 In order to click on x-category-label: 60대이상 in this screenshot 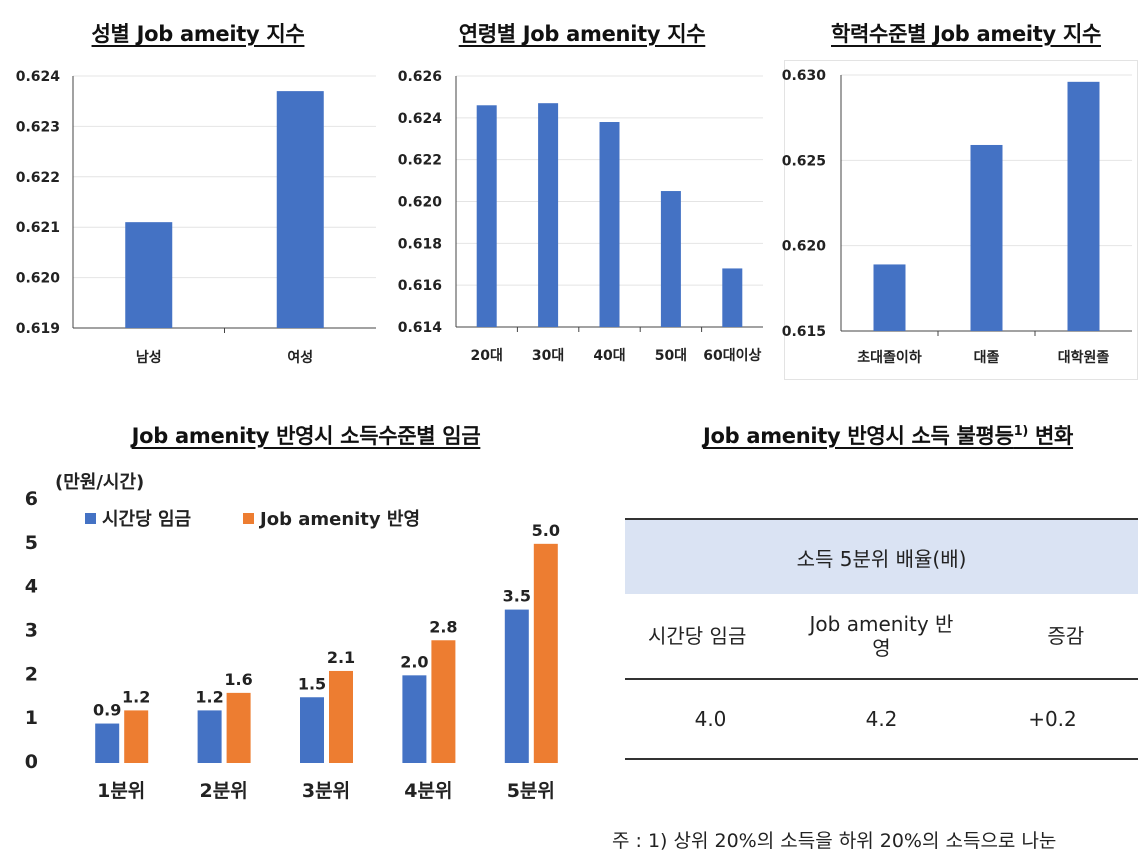, I will do `click(732, 355)`.